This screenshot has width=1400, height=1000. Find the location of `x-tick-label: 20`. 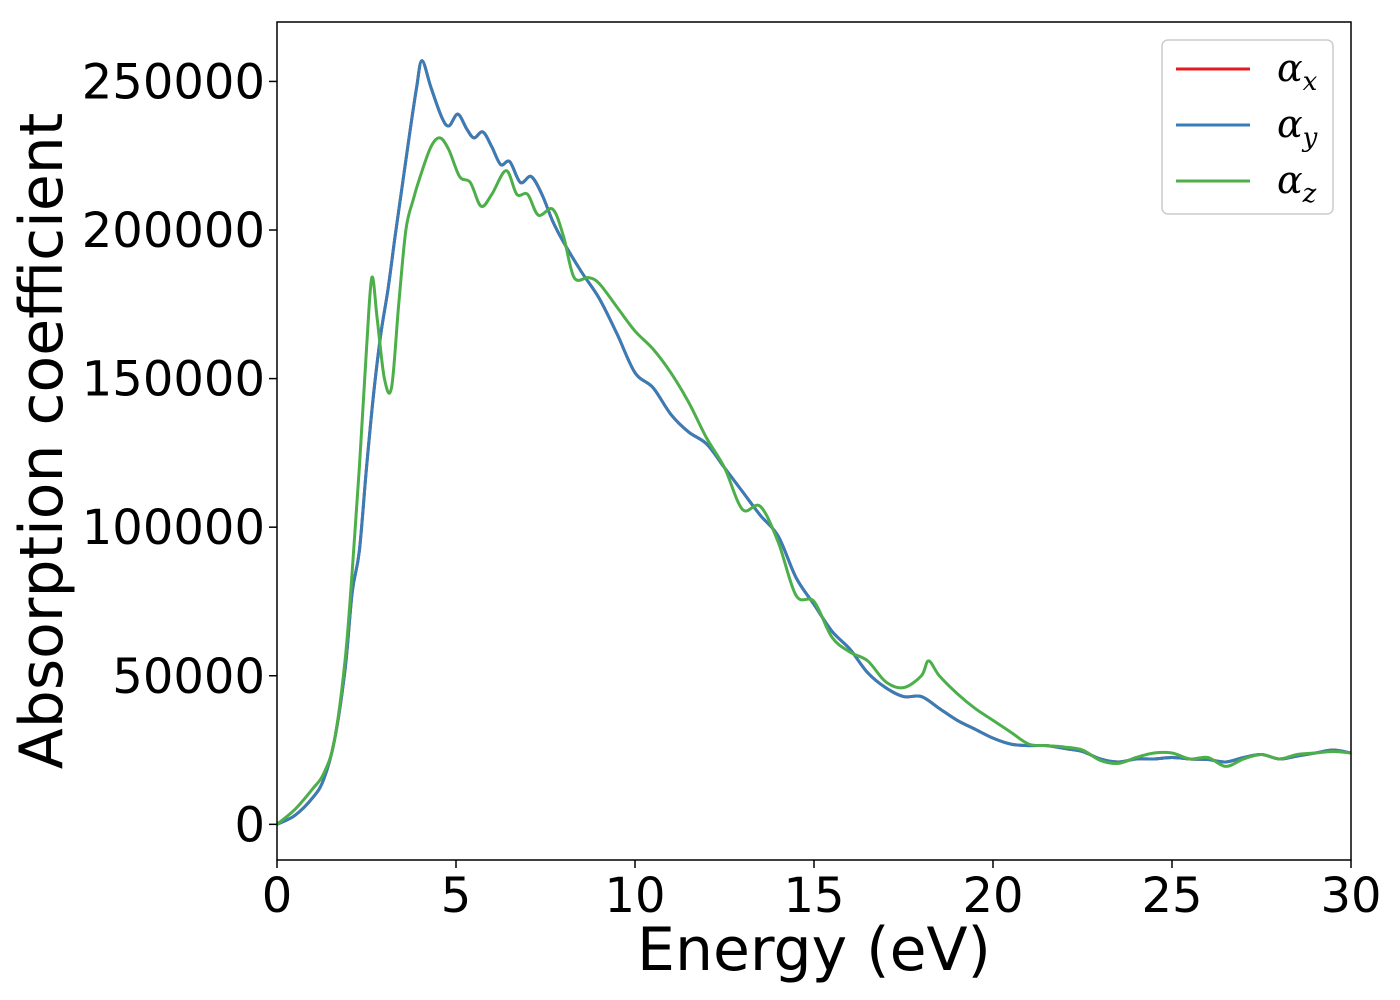

x-tick-label: 20 is located at coordinates (992, 896).